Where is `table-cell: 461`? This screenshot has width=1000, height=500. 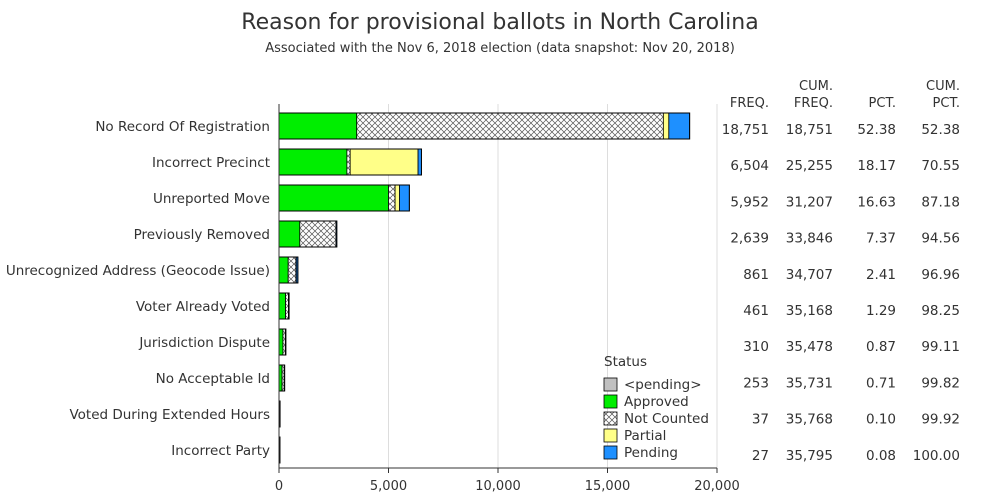 table-cell: 461 is located at coordinates (756, 311).